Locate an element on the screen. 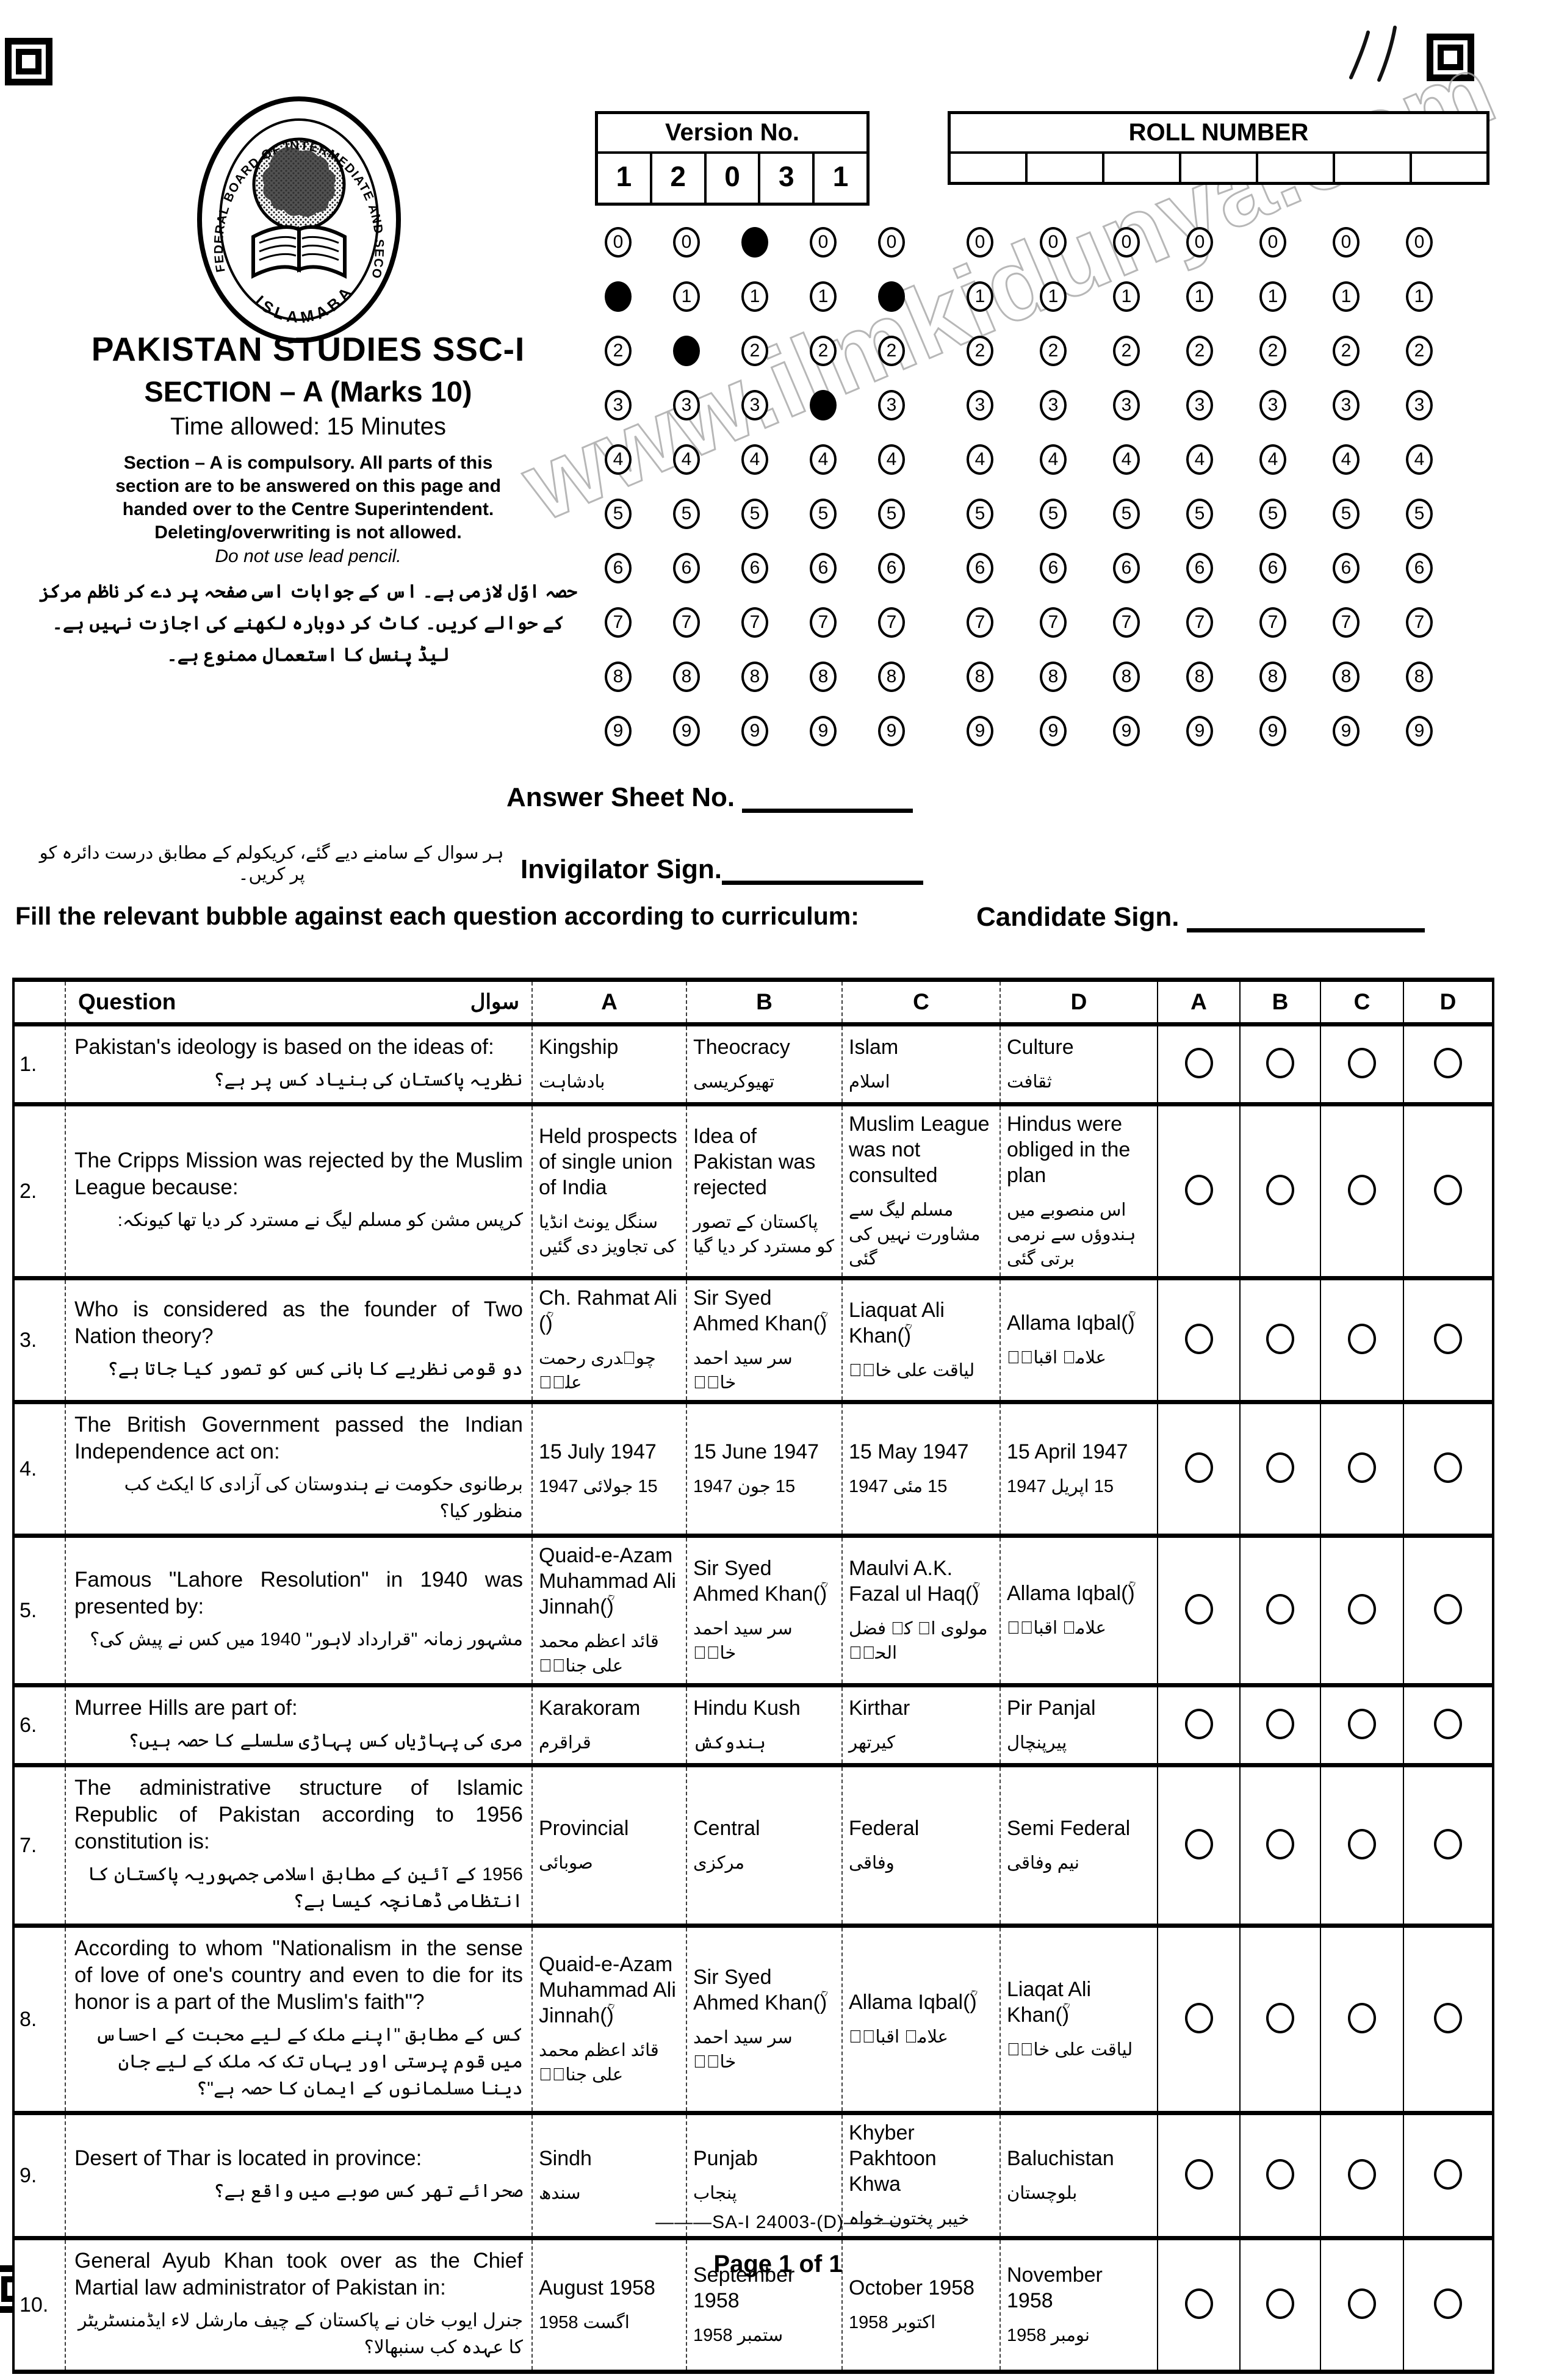 Image resolution: width=1556 pixels, height=2380 pixels. version-bubble-col2-digit-2: 2 is located at coordinates (687, 351).